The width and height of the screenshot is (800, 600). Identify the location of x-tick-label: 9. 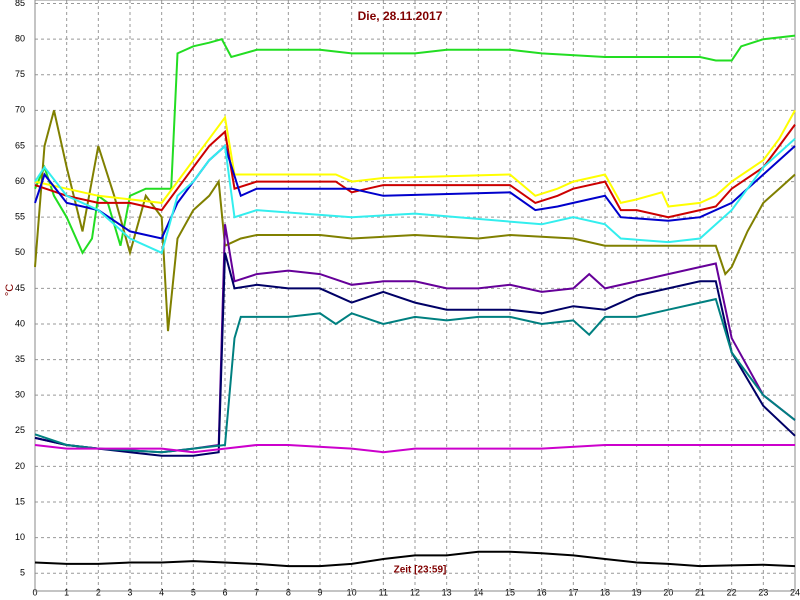
(319, 592).